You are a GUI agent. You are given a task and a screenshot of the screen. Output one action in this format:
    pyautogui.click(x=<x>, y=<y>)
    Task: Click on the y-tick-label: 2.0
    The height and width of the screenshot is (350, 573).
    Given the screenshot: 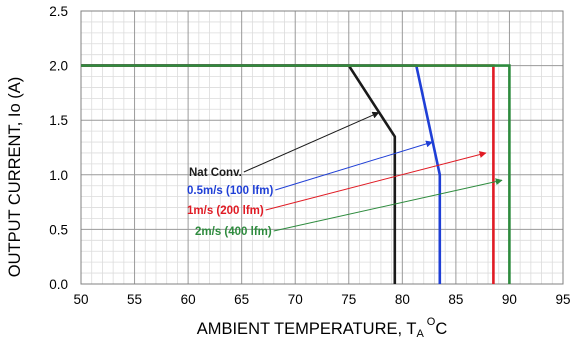 What is the action you would take?
    pyautogui.click(x=58, y=66)
    